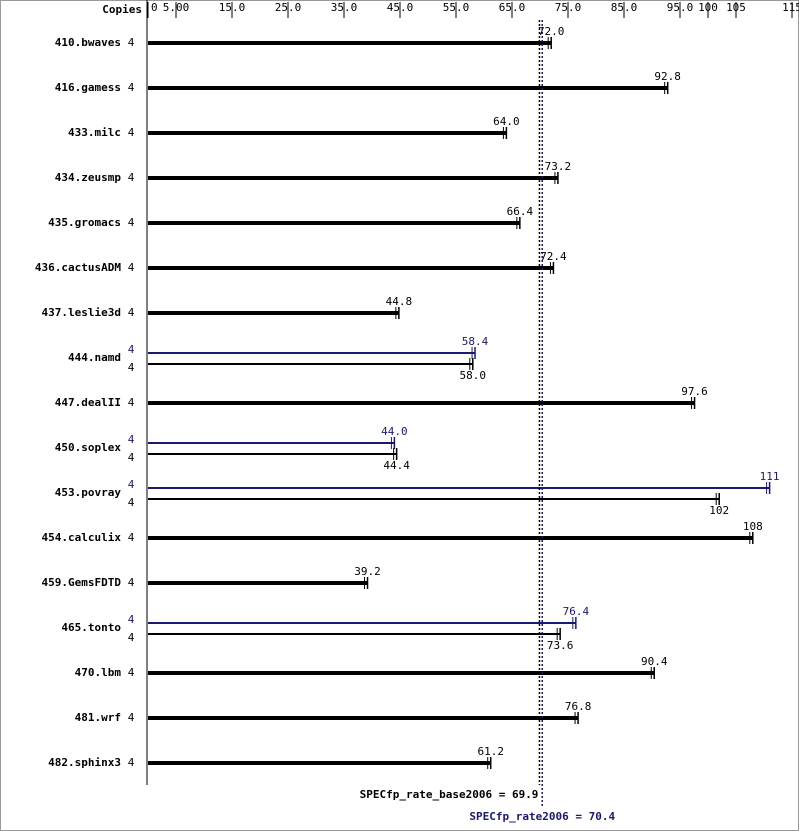 The height and width of the screenshot is (831, 799). What do you see at coordinates (708, 7) in the screenshot?
I see `x-tick-label: 100` at bounding box center [708, 7].